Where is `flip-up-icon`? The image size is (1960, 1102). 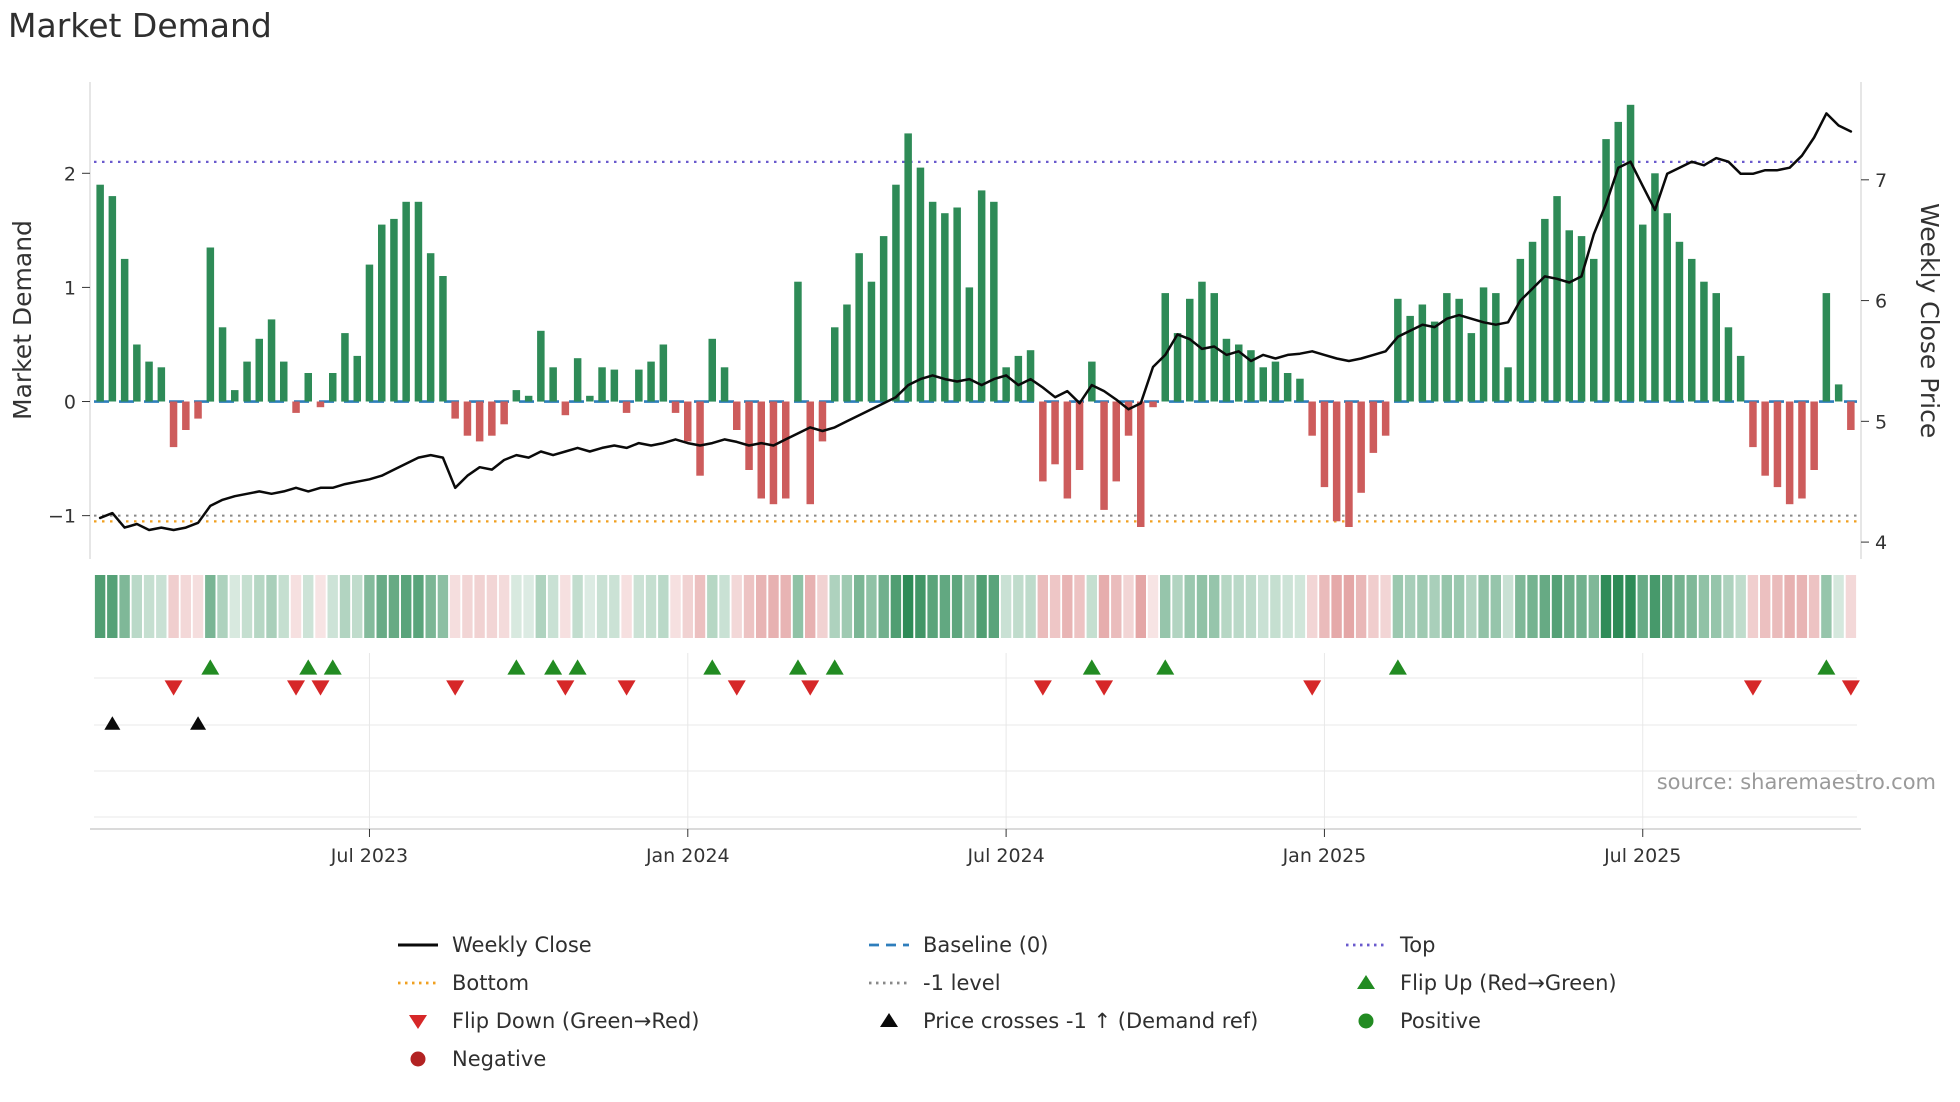
flip-up-icon is located at coordinates (1366, 982).